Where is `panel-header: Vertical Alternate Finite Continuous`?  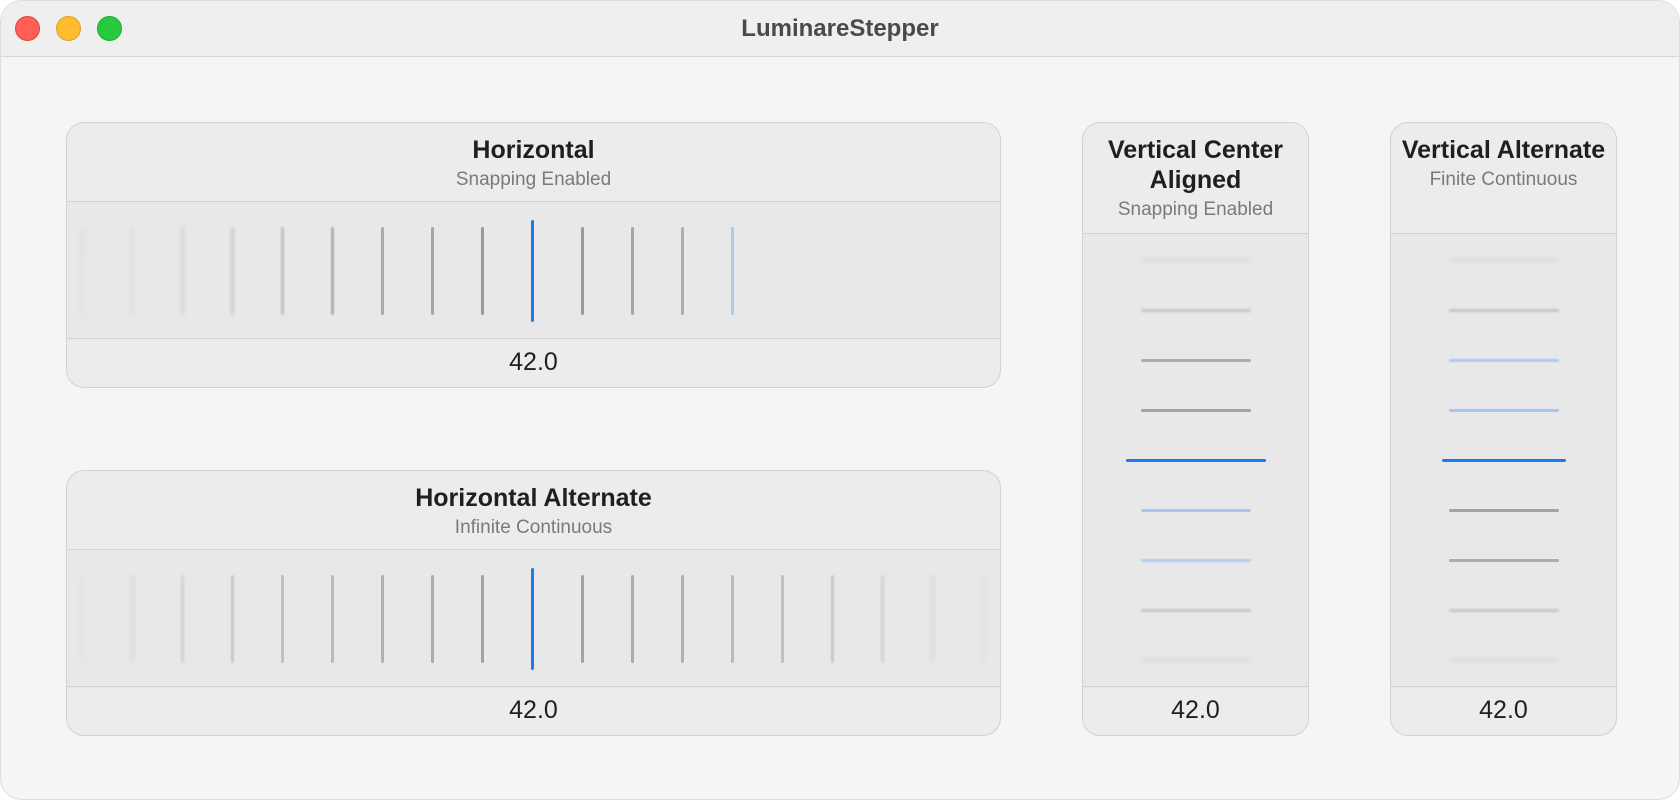
panel-header: Vertical Alternate Finite Continuous is located at coordinates (1503, 178).